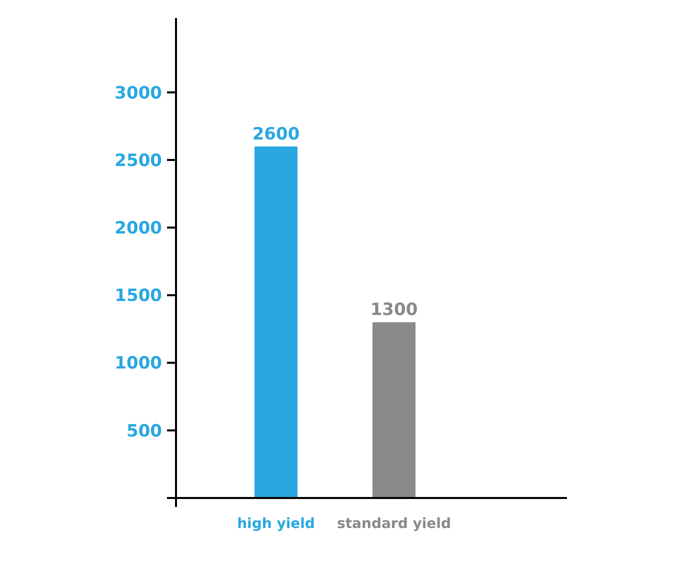 The height and width of the screenshot is (565, 681). What do you see at coordinates (138, 228) in the screenshot?
I see `y-tick-label: 2000` at bounding box center [138, 228].